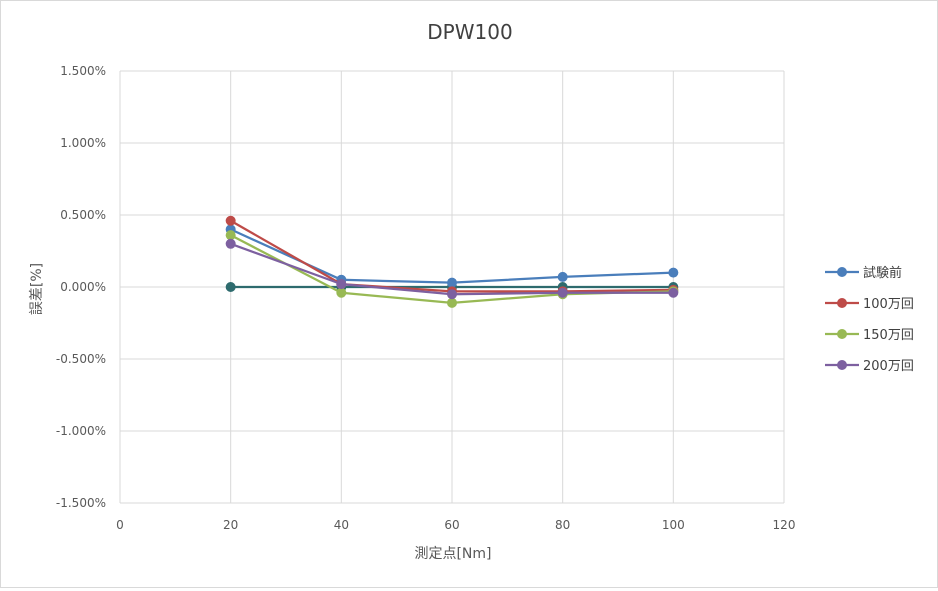 The width and height of the screenshot is (938, 591). Describe the element at coordinates (451, 525) in the screenshot. I see `x-tick-label: 60` at that location.